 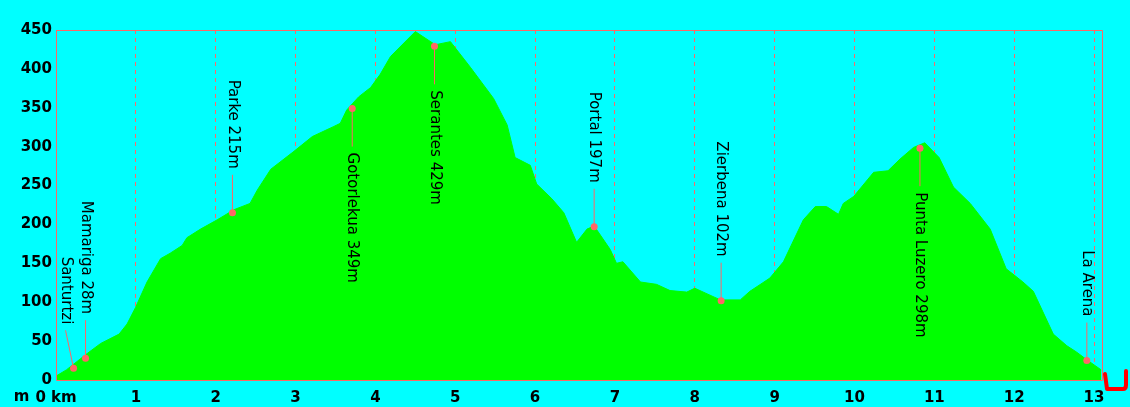 What do you see at coordinates (854, 396) in the screenshot?
I see `x-tick-label: 10` at bounding box center [854, 396].